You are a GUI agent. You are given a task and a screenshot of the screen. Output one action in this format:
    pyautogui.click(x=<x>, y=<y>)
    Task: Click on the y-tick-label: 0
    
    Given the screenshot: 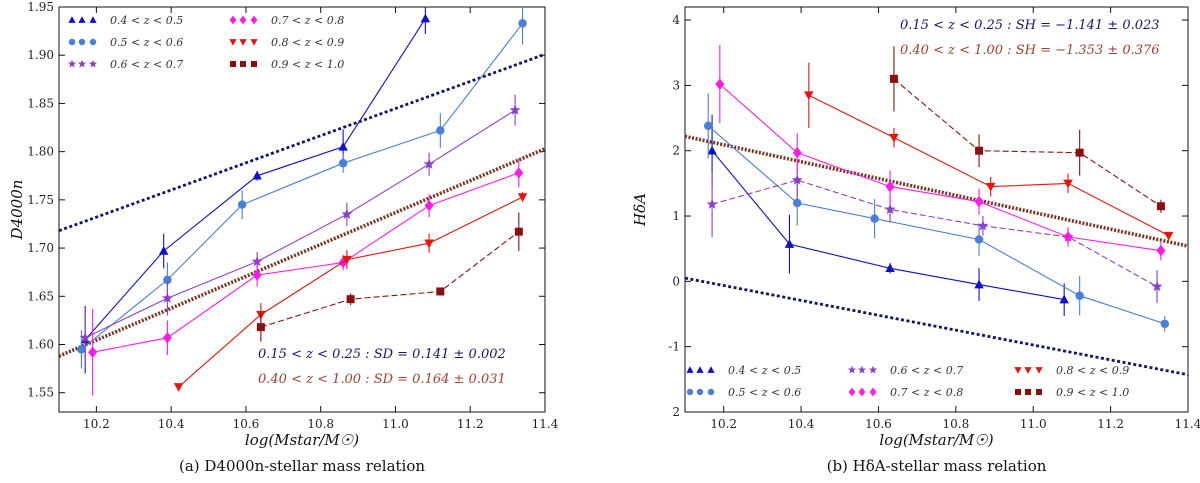 What is the action you would take?
    pyautogui.click(x=676, y=281)
    